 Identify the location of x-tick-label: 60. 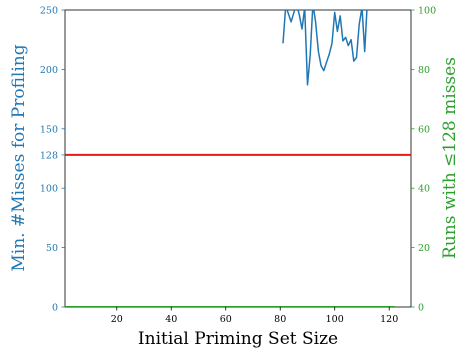
(226, 319).